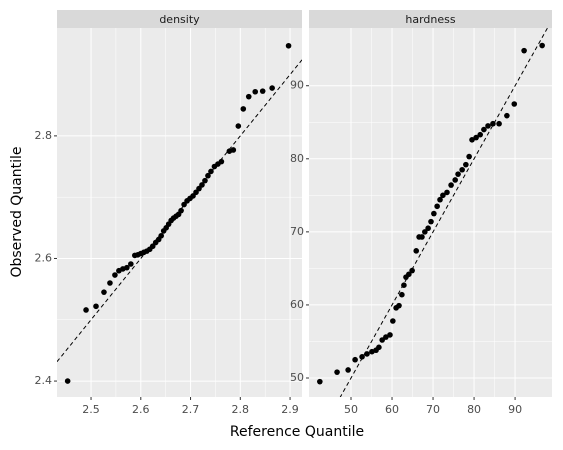 This screenshot has width=563, height=450. I want to click on y-tick-label: 2.6, so click(44, 257).